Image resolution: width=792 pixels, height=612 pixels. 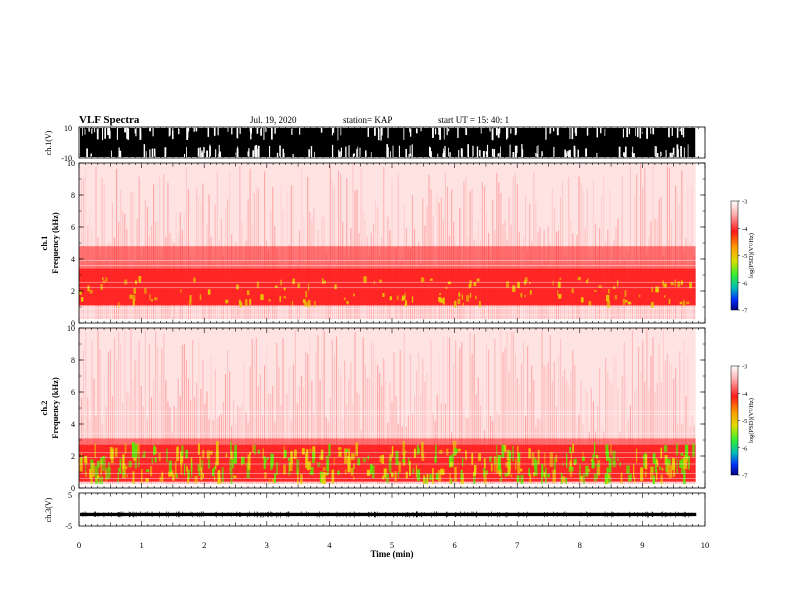 What do you see at coordinates (393, 545) in the screenshot?
I see `time-axis: 0 1 2 3 4 5 6 7 8 9 10` at bounding box center [393, 545].